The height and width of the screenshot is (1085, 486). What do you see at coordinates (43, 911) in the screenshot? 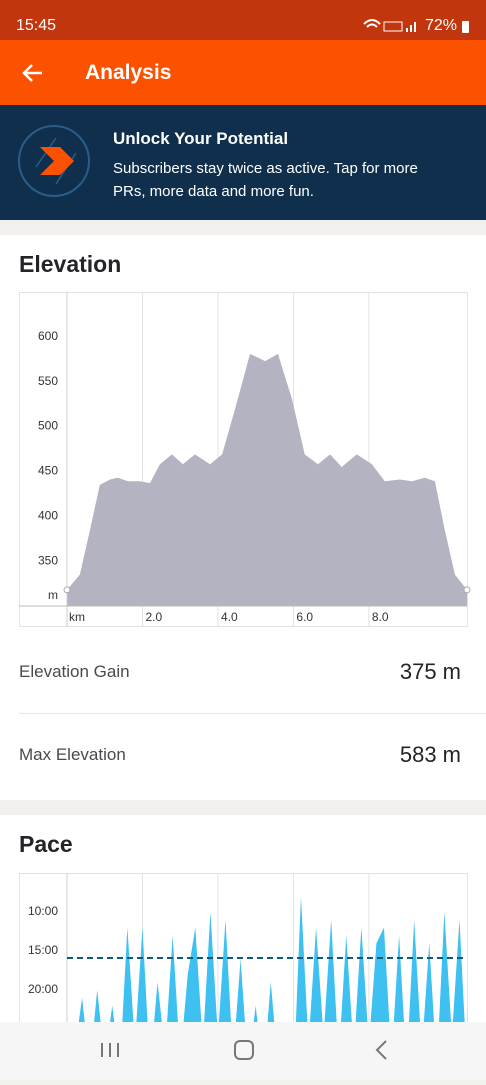
I see `y-tick-label: 10:00` at bounding box center [43, 911].